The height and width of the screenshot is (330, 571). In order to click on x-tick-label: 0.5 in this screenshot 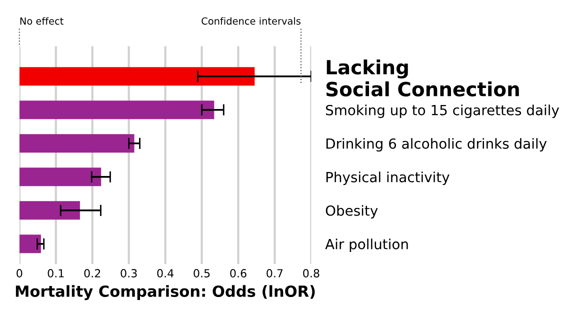, I will do `click(202, 273)`.